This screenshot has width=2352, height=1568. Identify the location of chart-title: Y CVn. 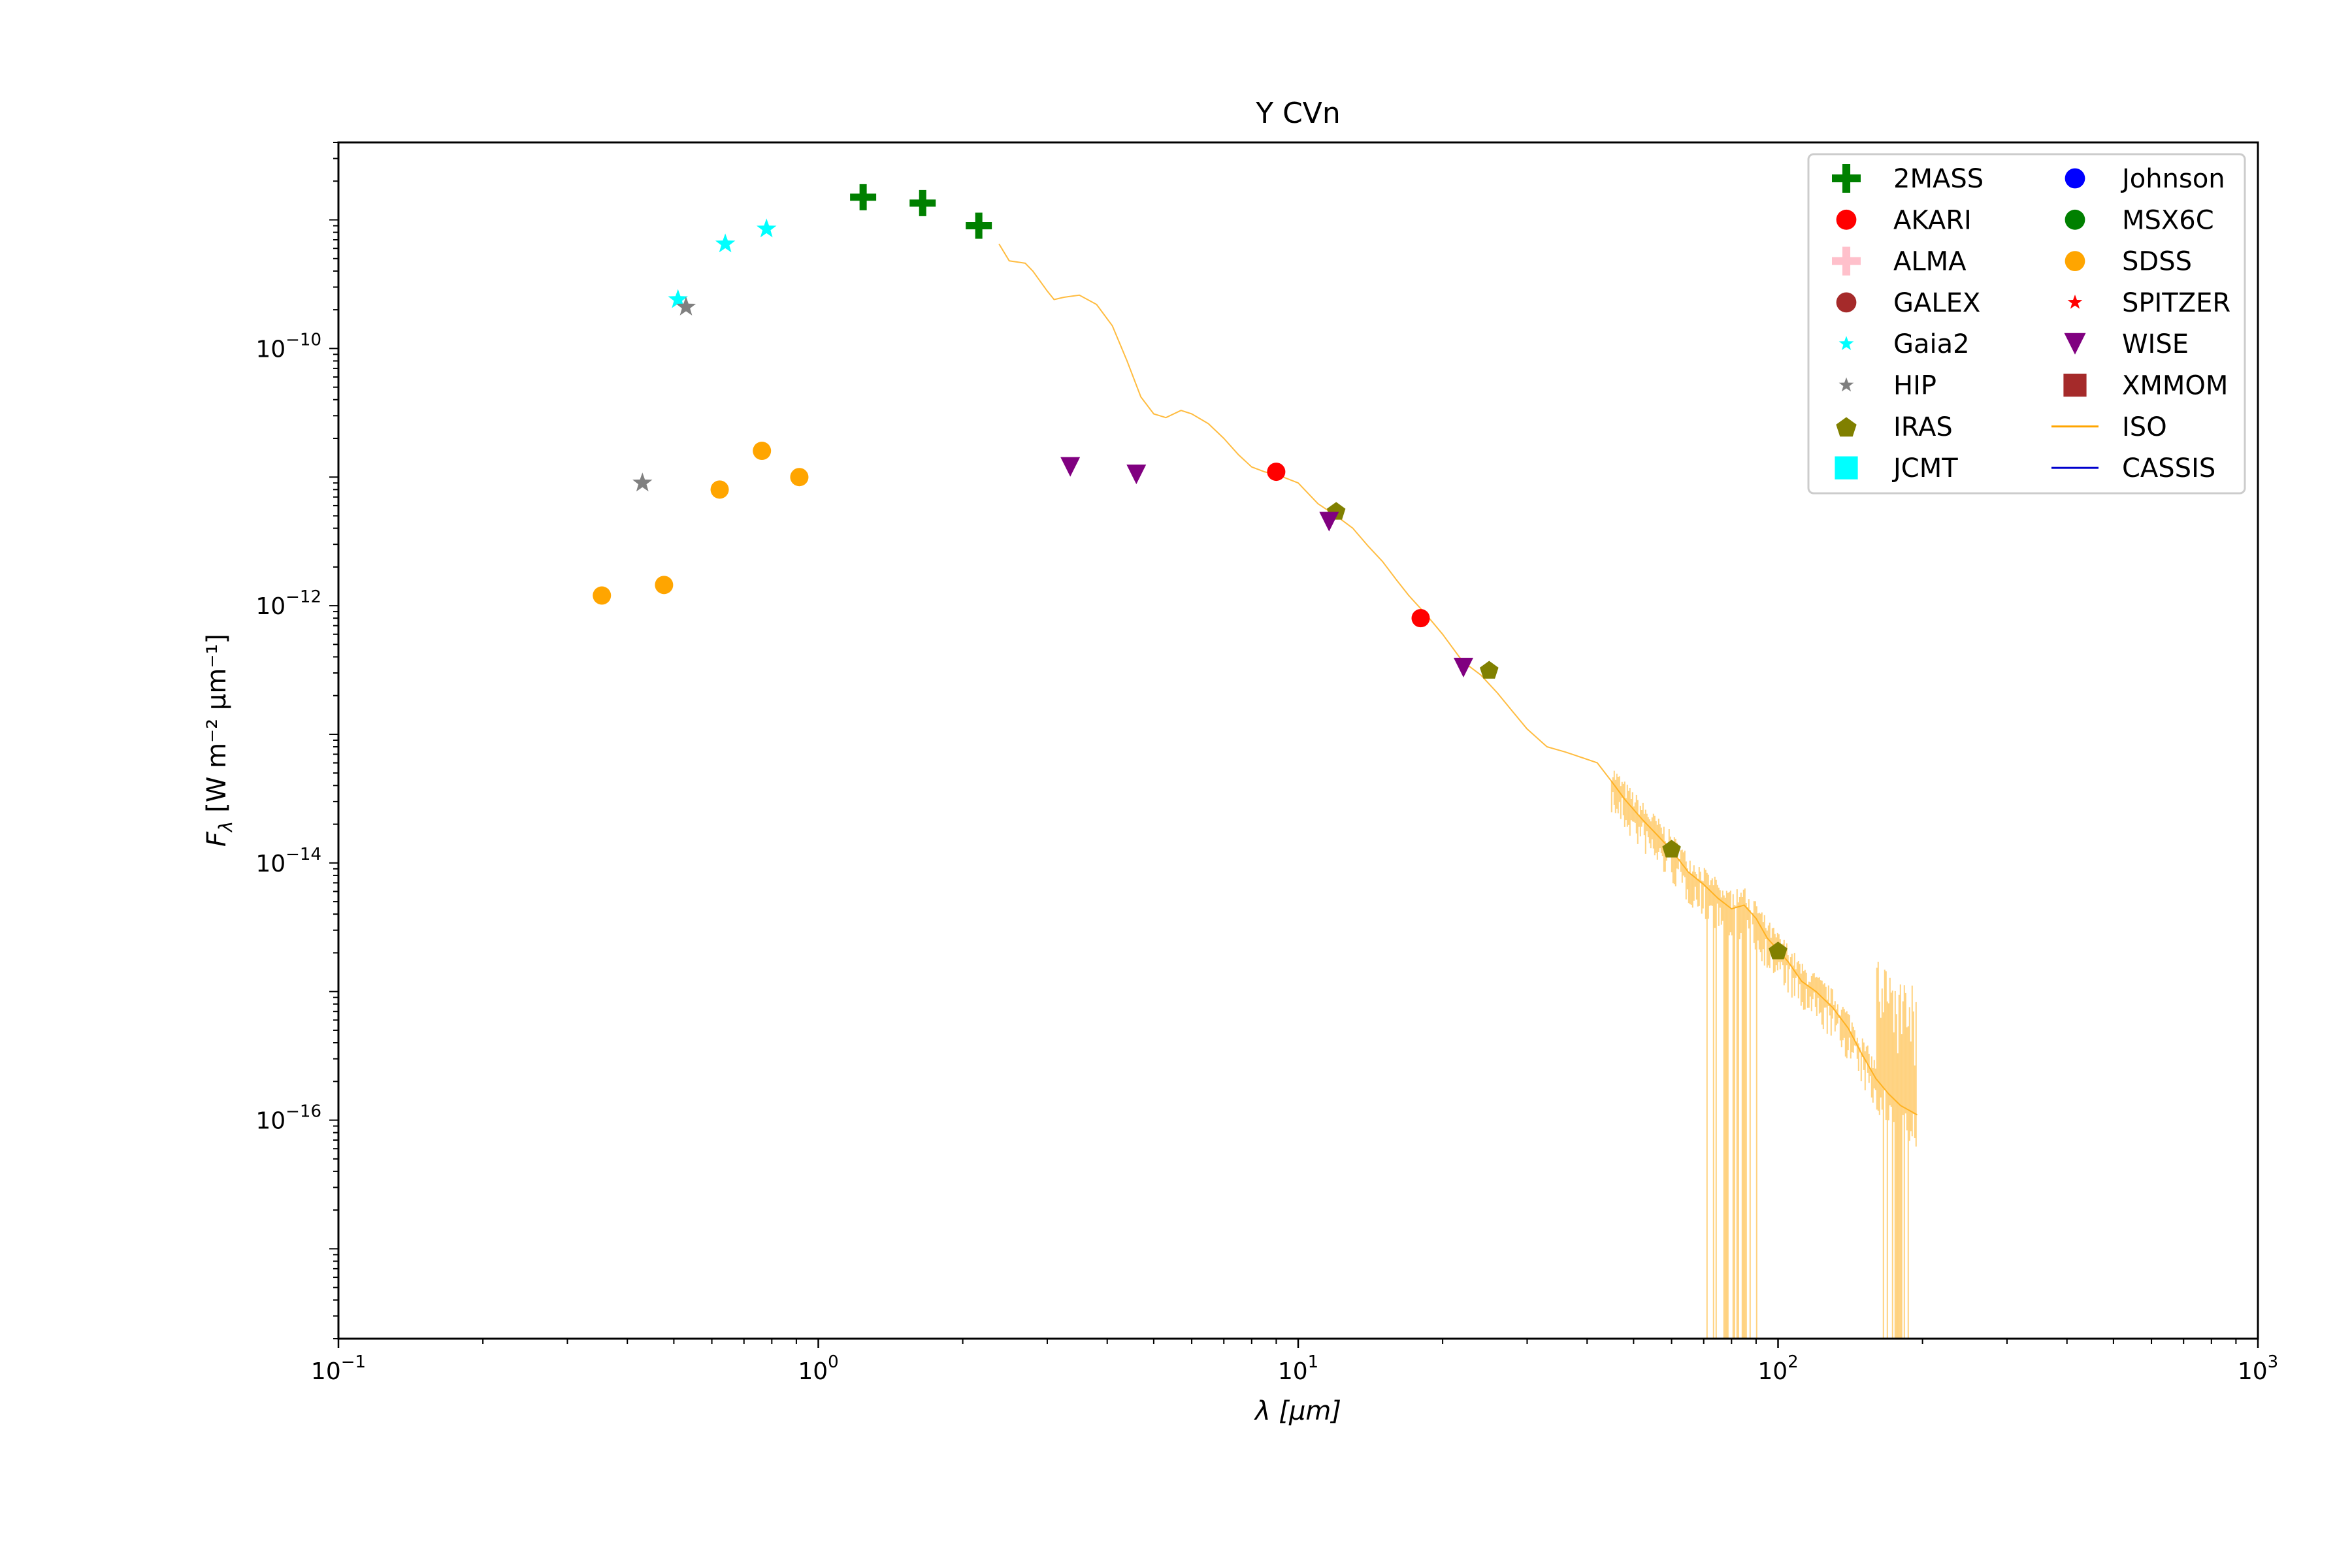
(1298, 113).